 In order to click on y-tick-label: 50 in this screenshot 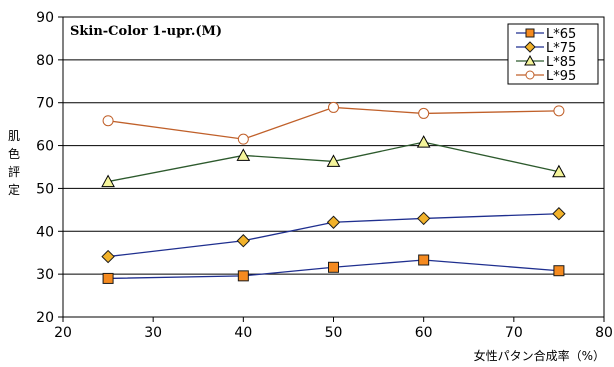, I will do `click(45, 189)`.